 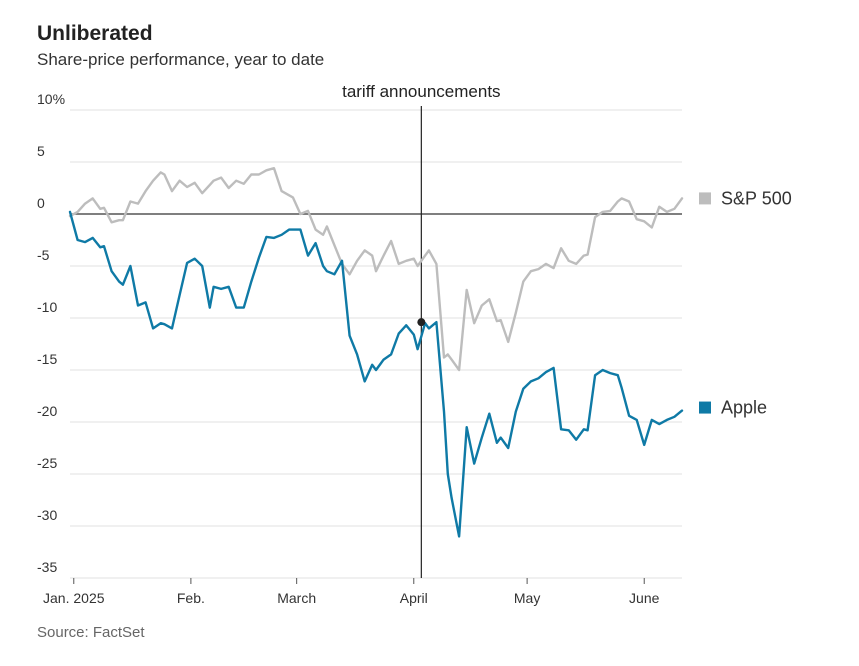 I want to click on x-tick-label: June, so click(x=644, y=598).